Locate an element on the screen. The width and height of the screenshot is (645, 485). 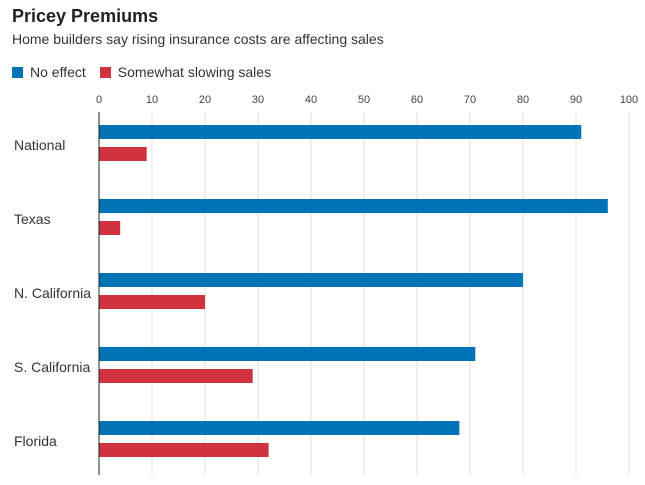
category-label-texas: Texas is located at coordinates (32, 219).